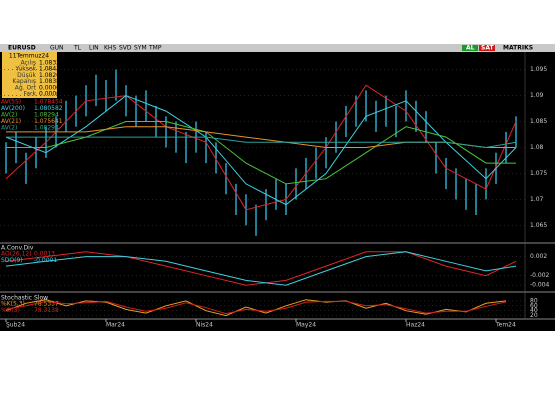  I want to click on info-value: 0.0006, so click(49, 94).